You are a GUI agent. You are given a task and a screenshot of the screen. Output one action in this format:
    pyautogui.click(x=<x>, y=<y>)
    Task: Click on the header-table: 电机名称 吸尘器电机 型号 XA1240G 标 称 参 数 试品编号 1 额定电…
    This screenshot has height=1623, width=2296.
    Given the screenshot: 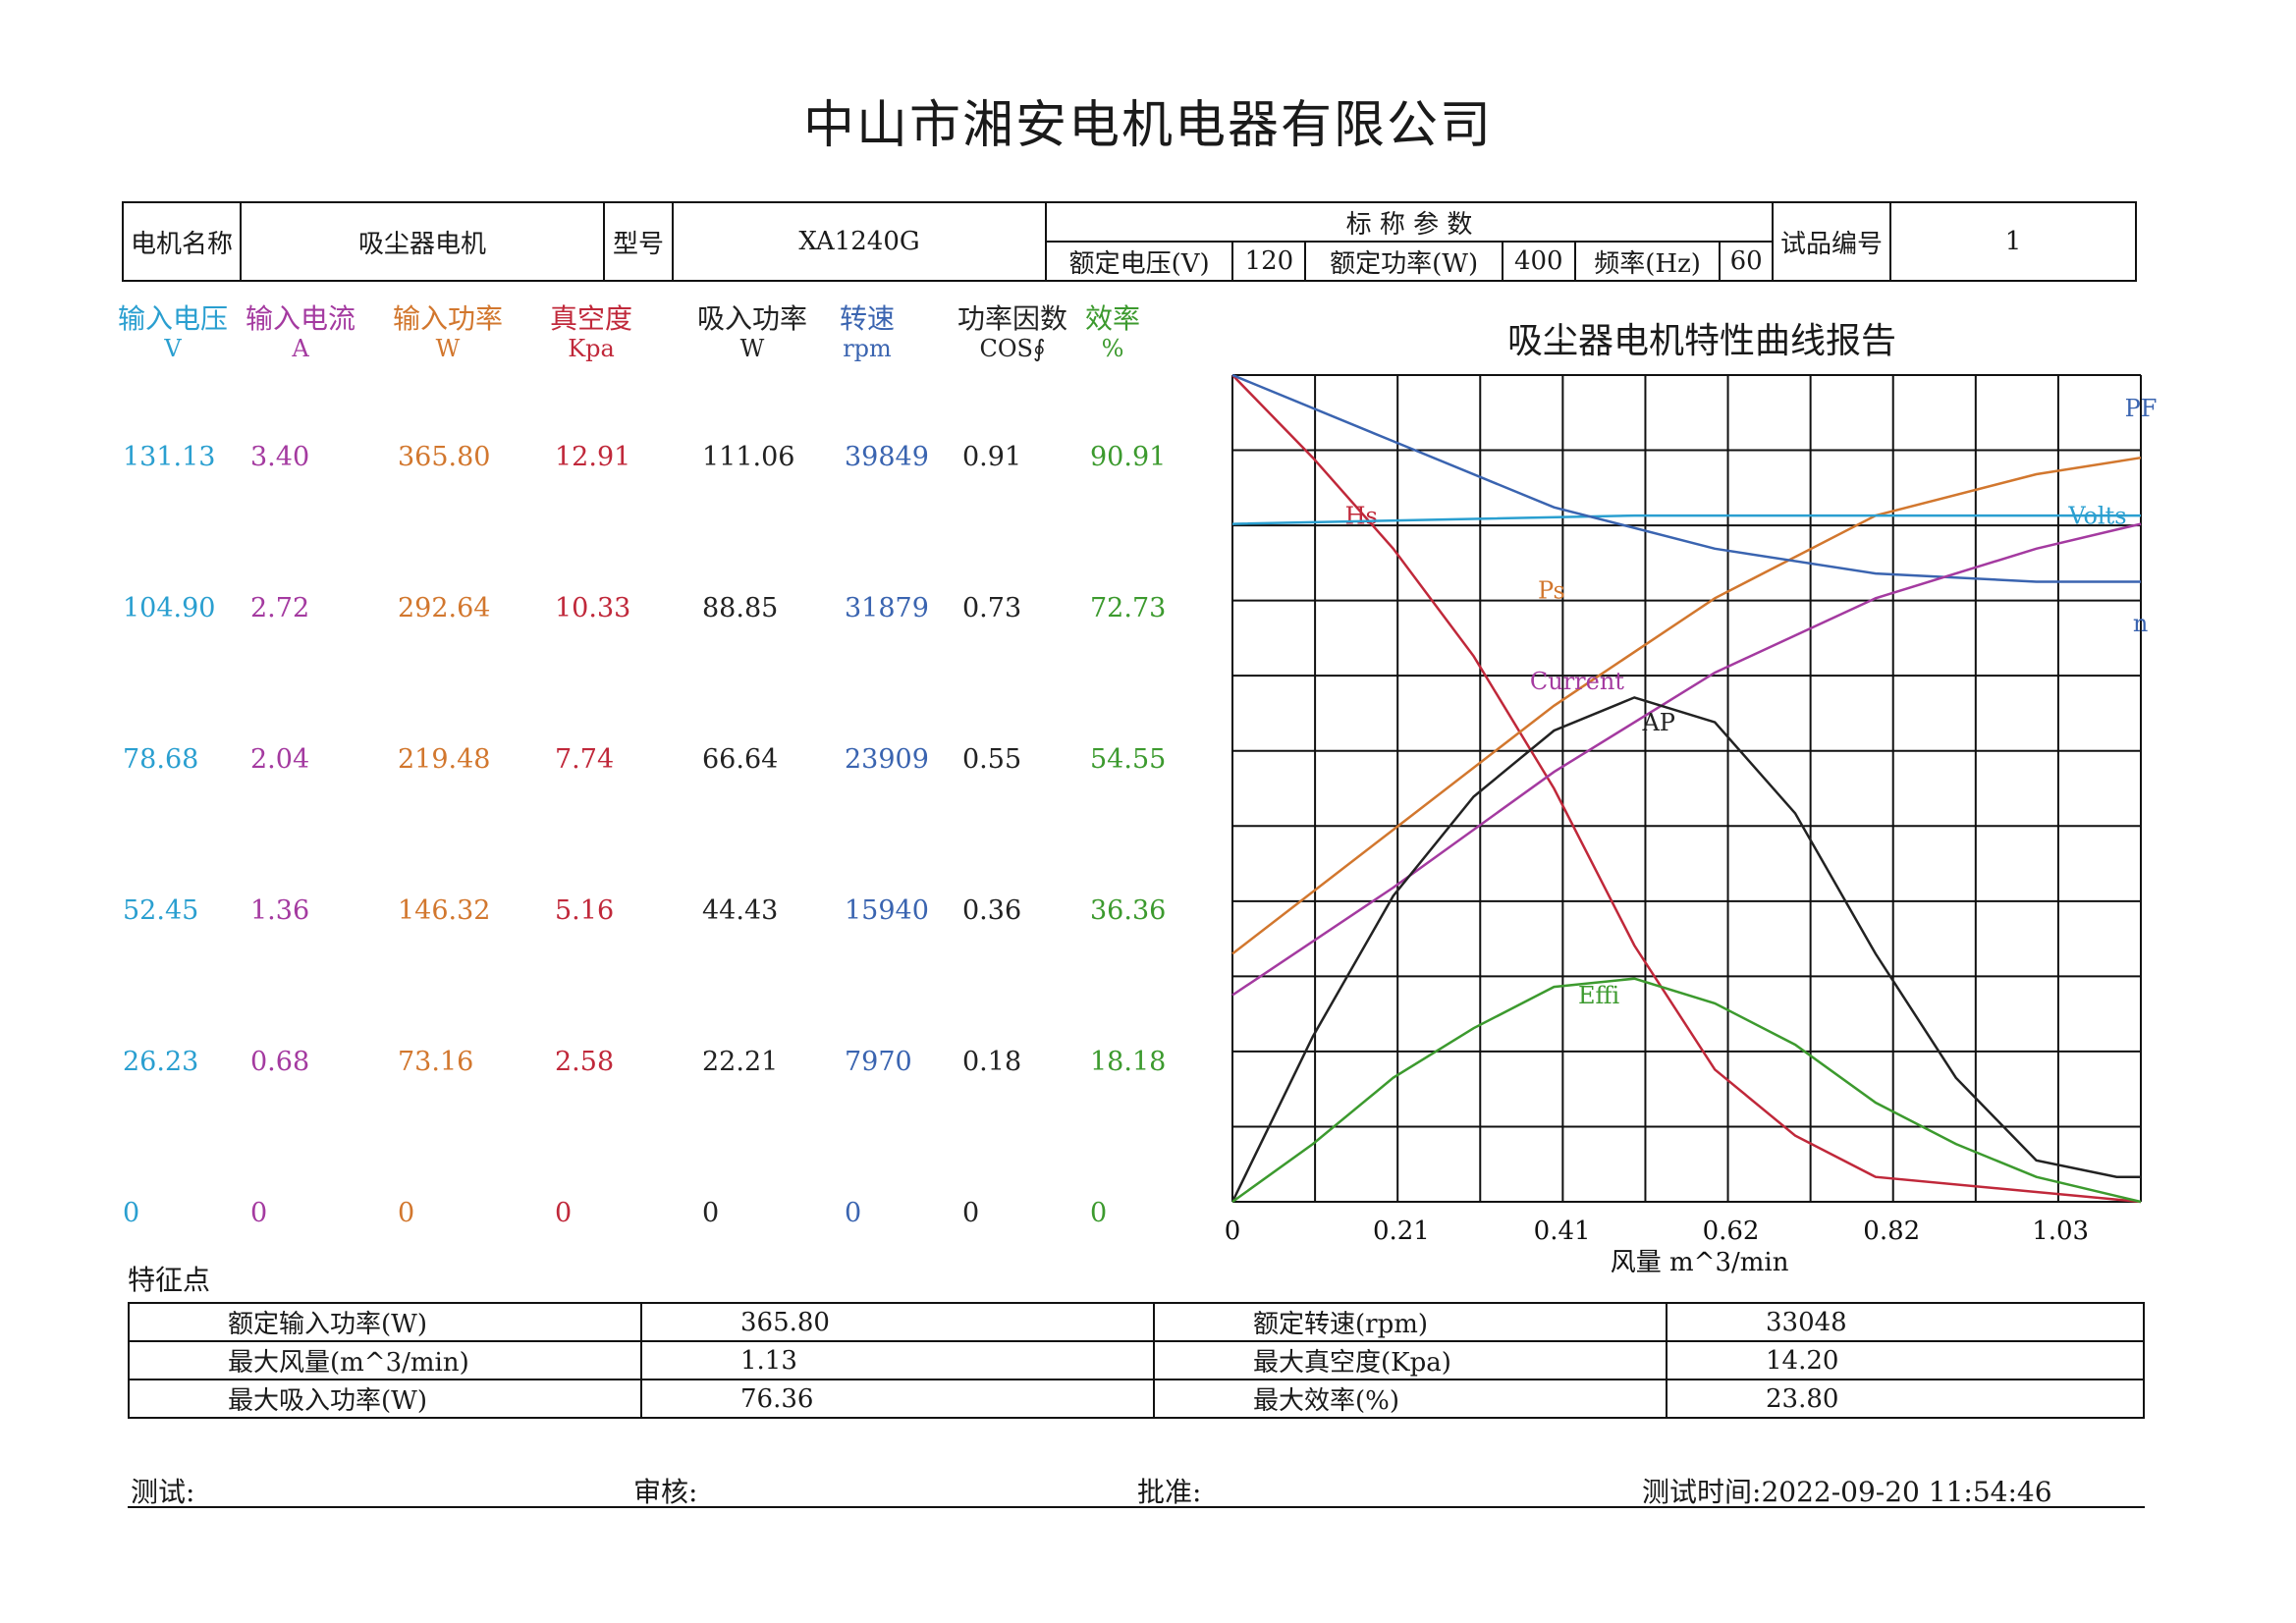 What is the action you would take?
    pyautogui.click(x=1129, y=241)
    